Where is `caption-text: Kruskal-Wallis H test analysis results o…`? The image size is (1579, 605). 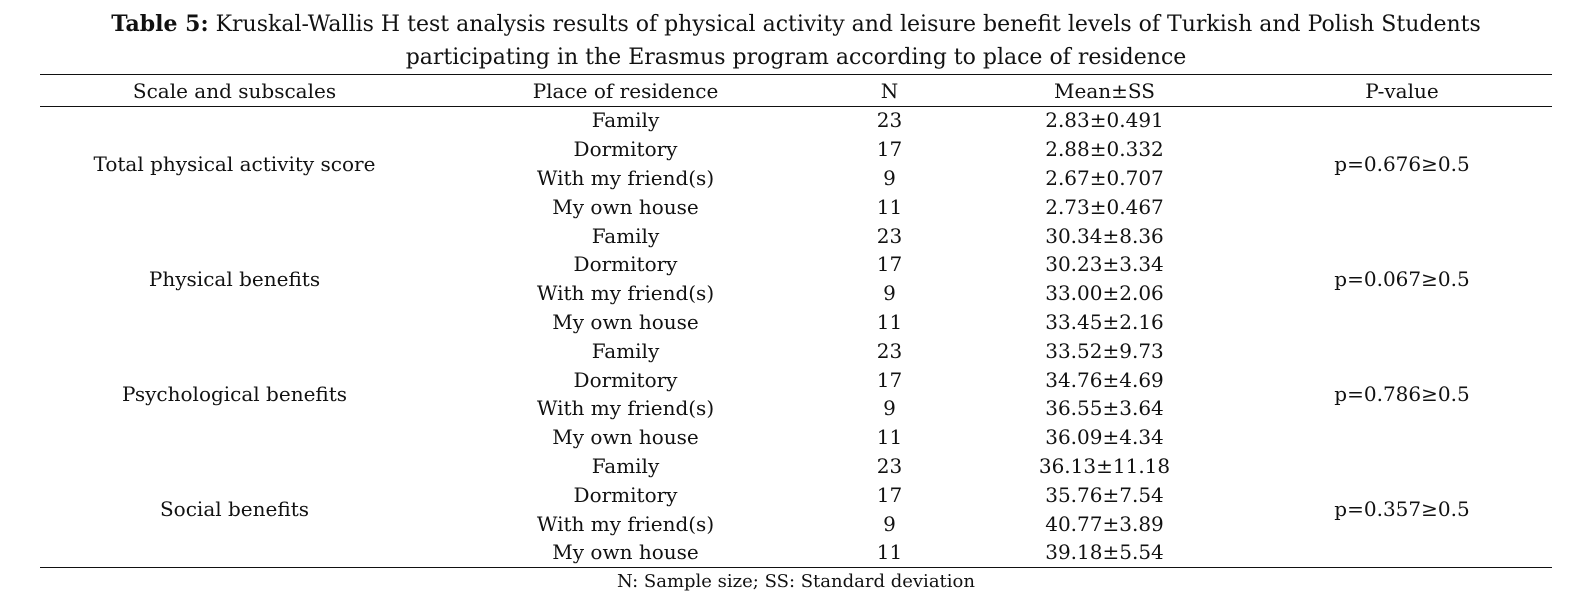 caption-text: Kruskal-Wallis H test analysis results o… is located at coordinates (848, 41).